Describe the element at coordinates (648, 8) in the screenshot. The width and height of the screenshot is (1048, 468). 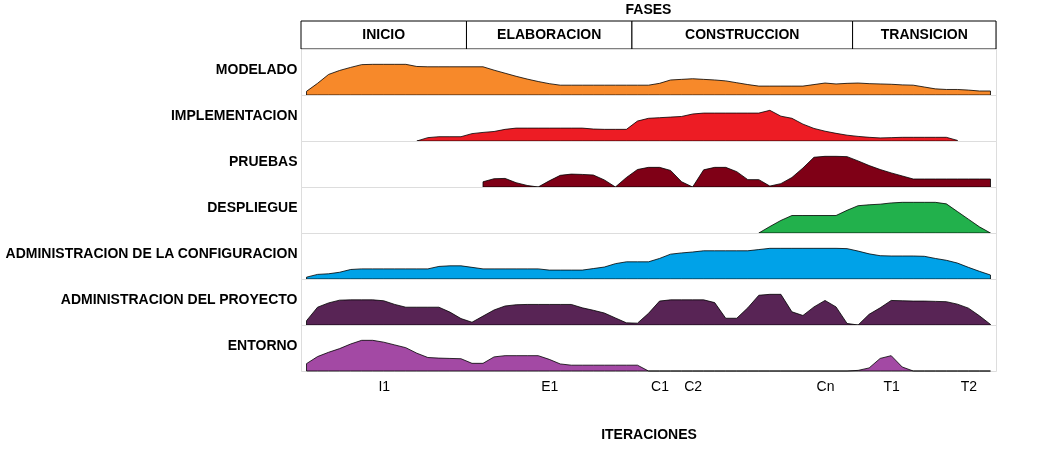
I see `text: FASES` at that location.